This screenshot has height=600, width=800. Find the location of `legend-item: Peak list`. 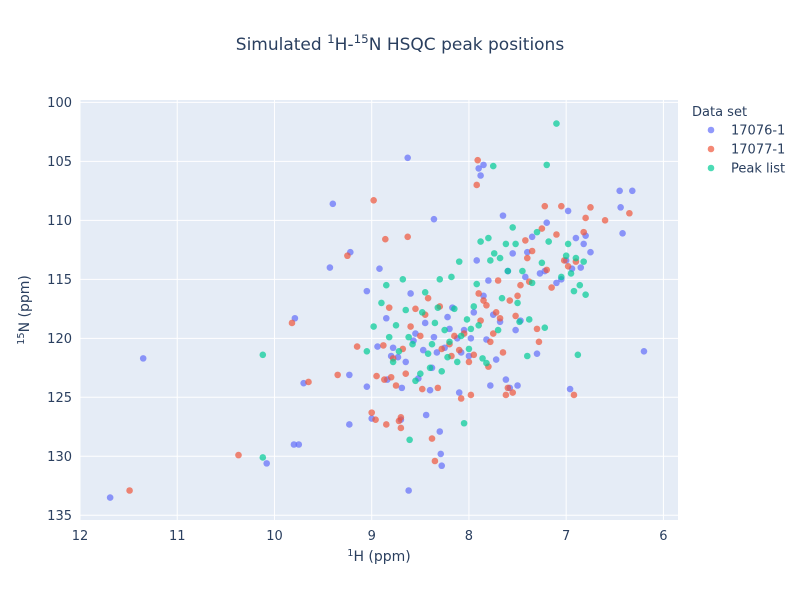

legend-item: Peak list is located at coordinates (746, 169).